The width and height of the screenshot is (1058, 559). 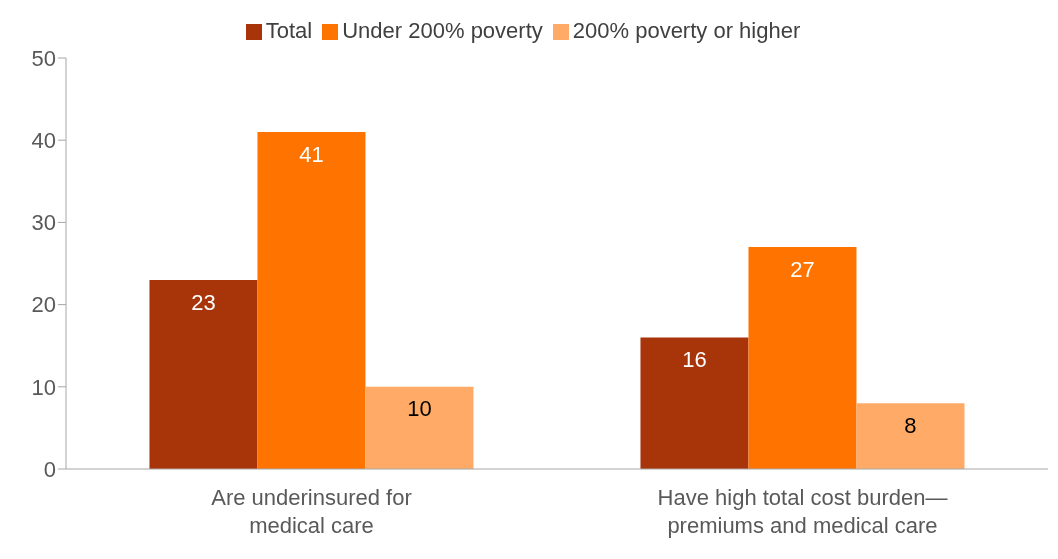 What do you see at coordinates (442, 30) in the screenshot?
I see `legend-label: Under 200% poverty` at bounding box center [442, 30].